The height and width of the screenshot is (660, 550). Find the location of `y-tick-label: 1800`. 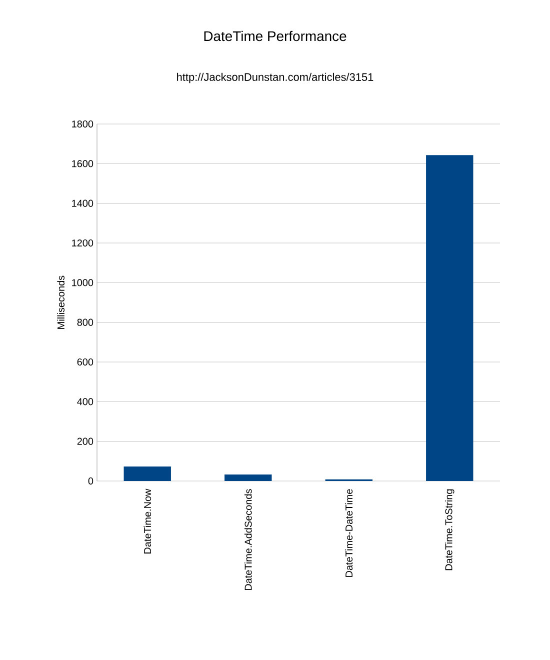

y-tick-label: 1800 is located at coordinates (83, 124).